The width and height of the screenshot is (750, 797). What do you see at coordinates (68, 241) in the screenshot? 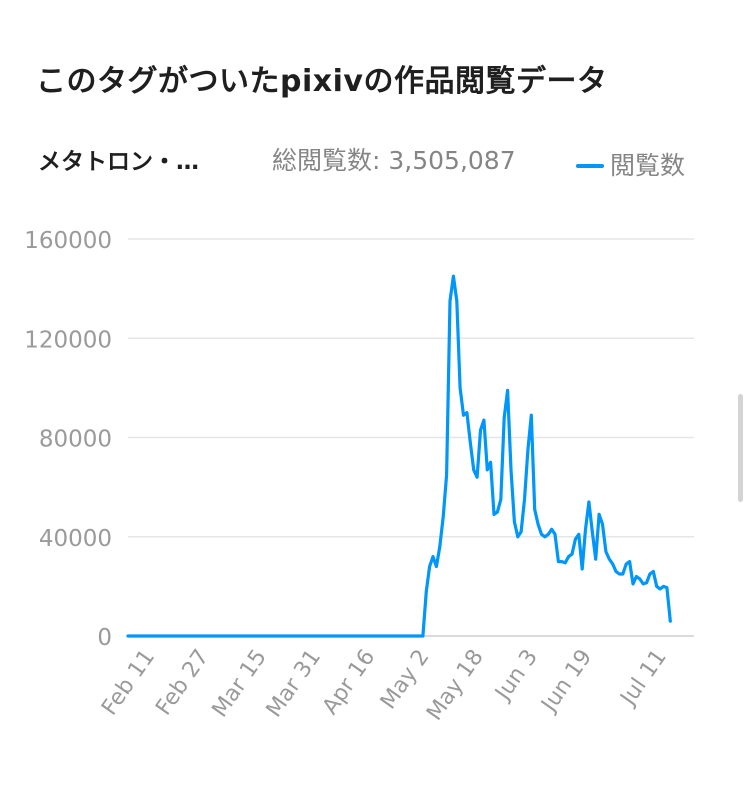
I see `y-tick-label: 160000` at bounding box center [68, 241].